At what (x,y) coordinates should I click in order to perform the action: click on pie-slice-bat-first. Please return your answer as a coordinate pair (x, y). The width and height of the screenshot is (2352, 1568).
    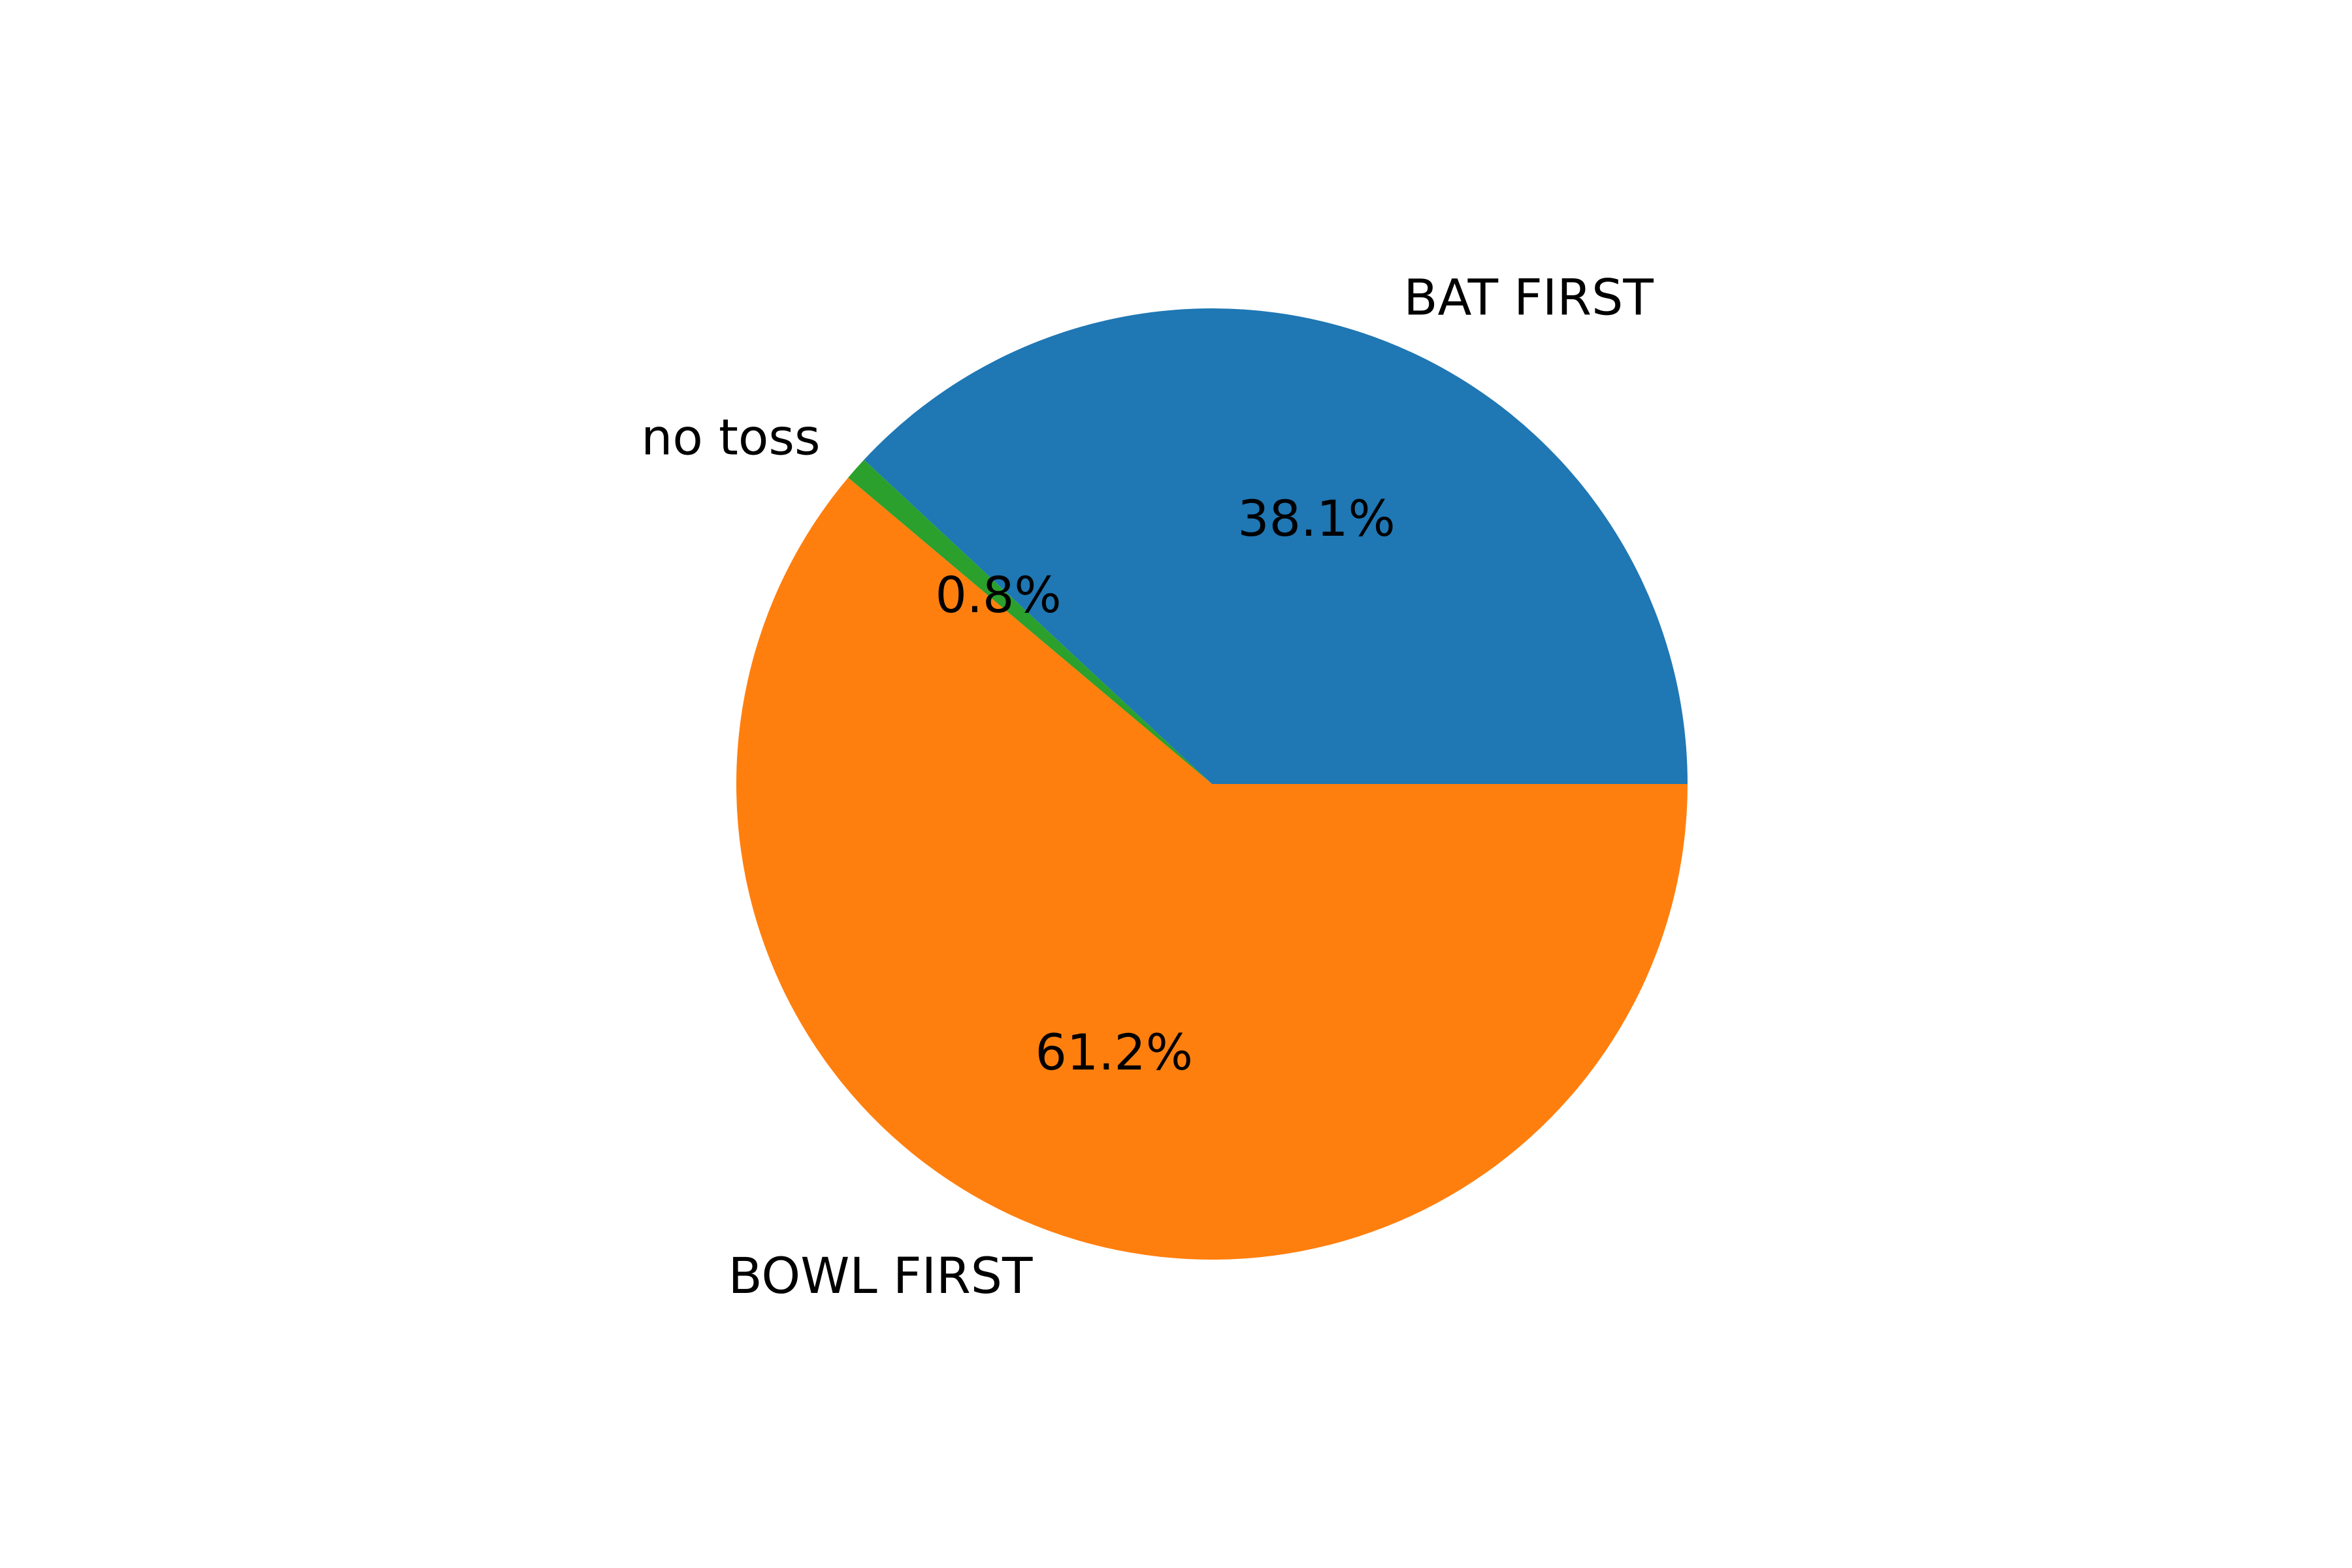
    Looking at the image, I should click on (1276, 546).